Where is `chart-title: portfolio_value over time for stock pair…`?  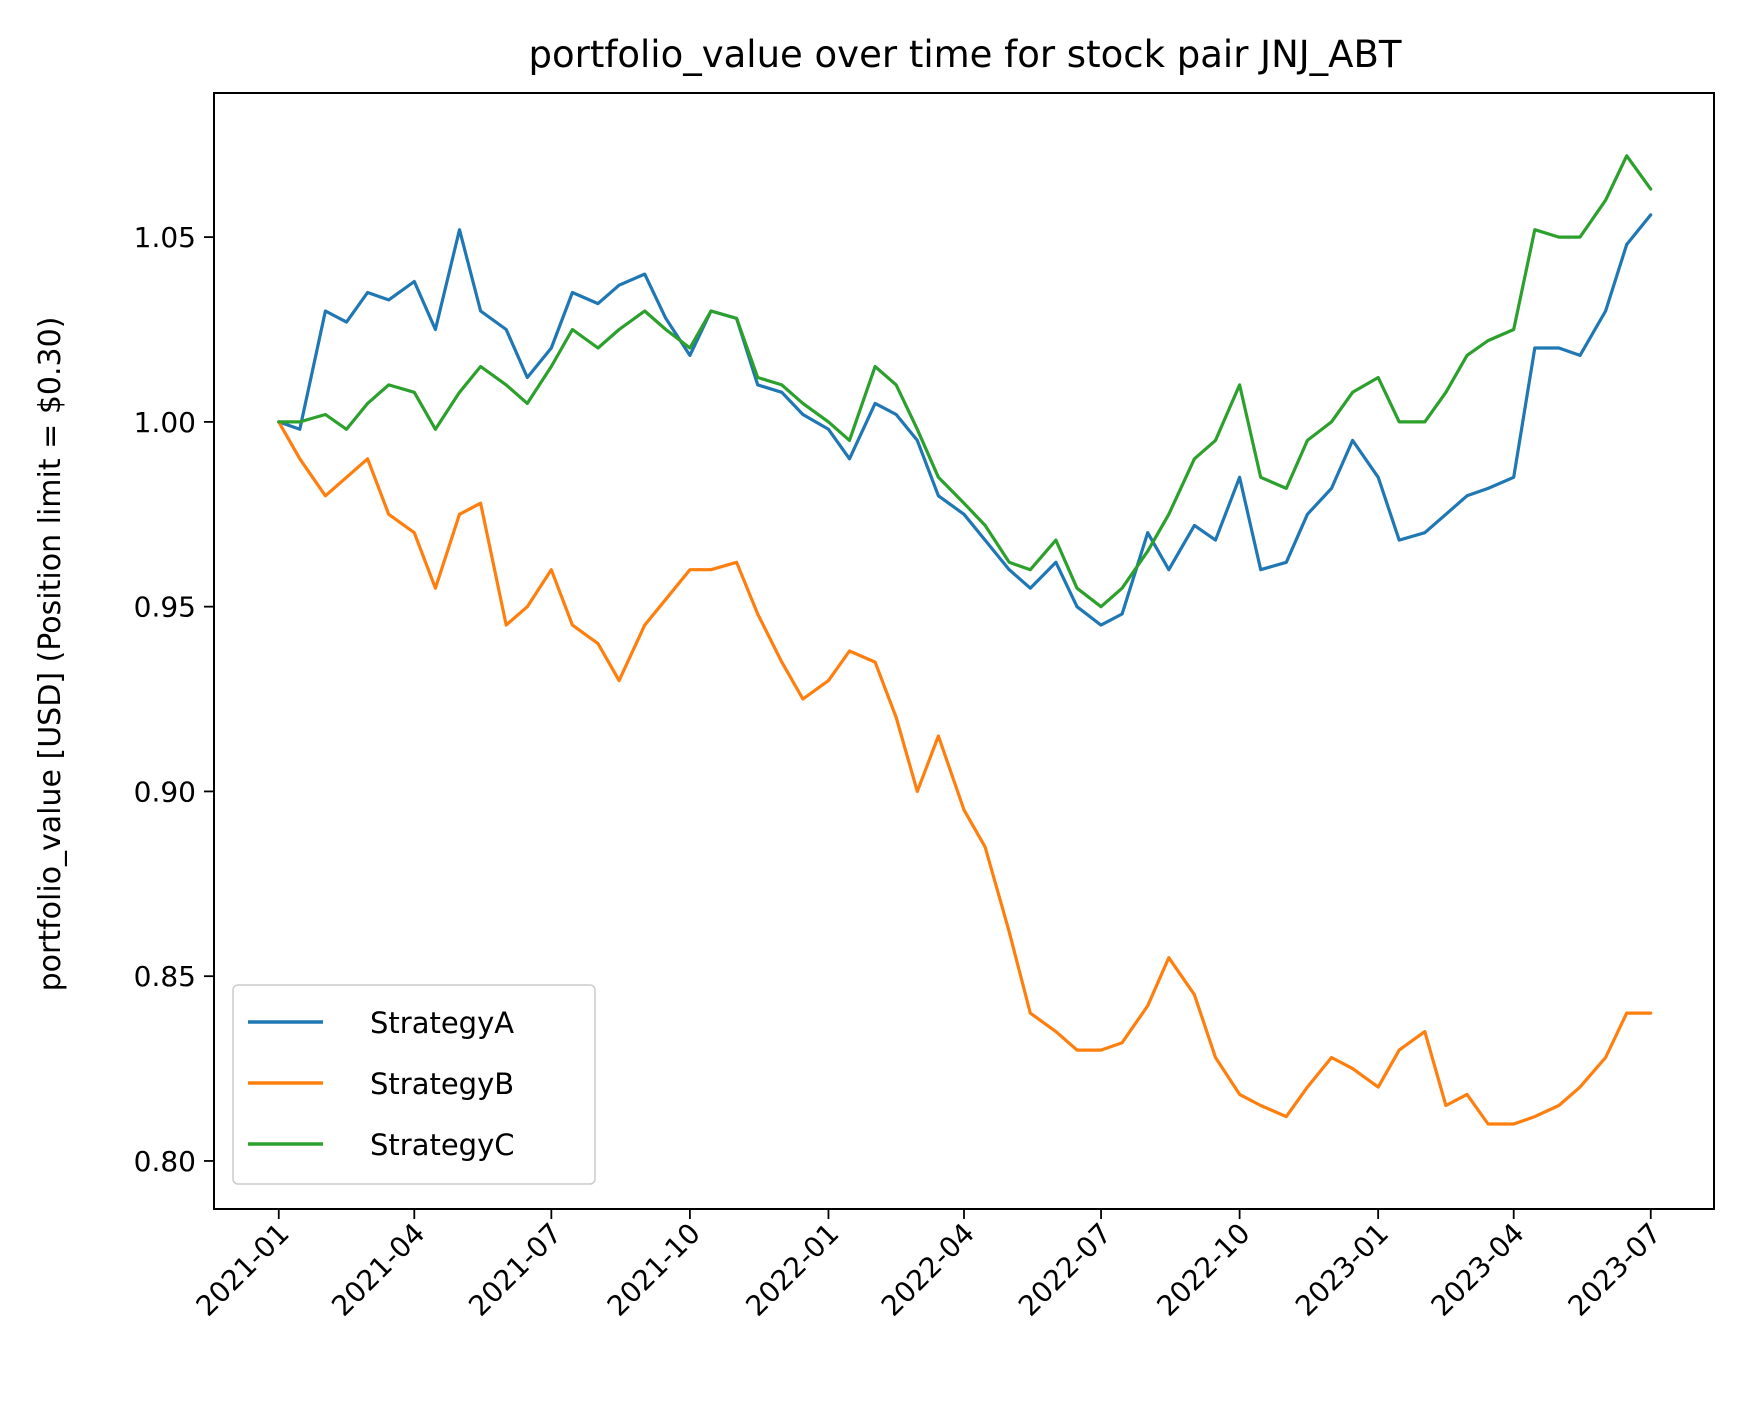 chart-title: portfolio_value over time for stock pair… is located at coordinates (965, 54).